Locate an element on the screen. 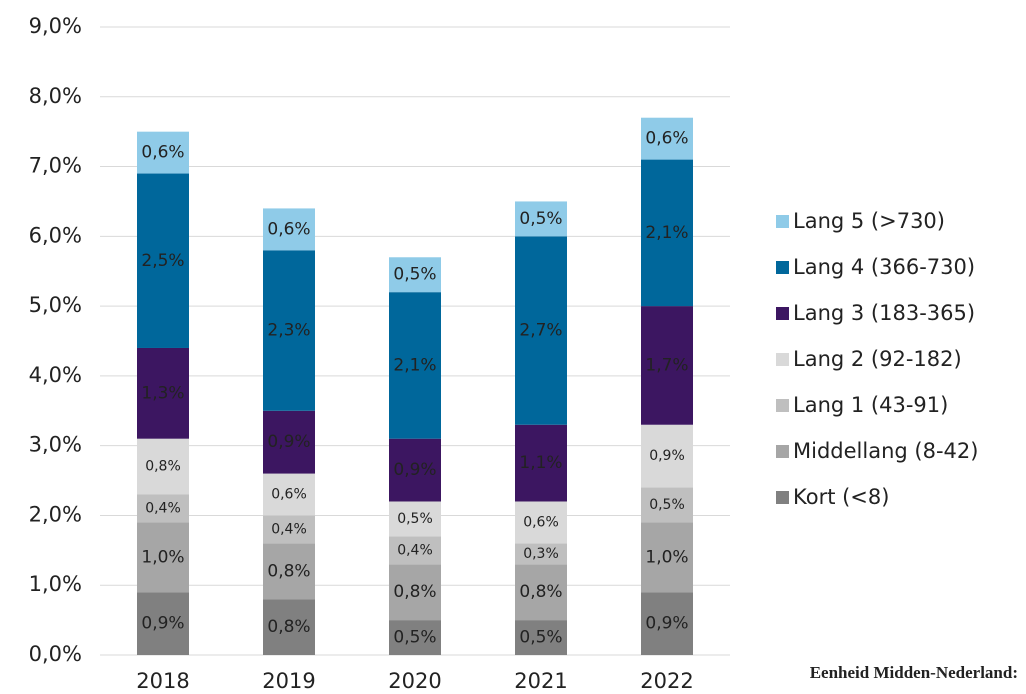  x-tick-label: 2022 is located at coordinates (666, 681).